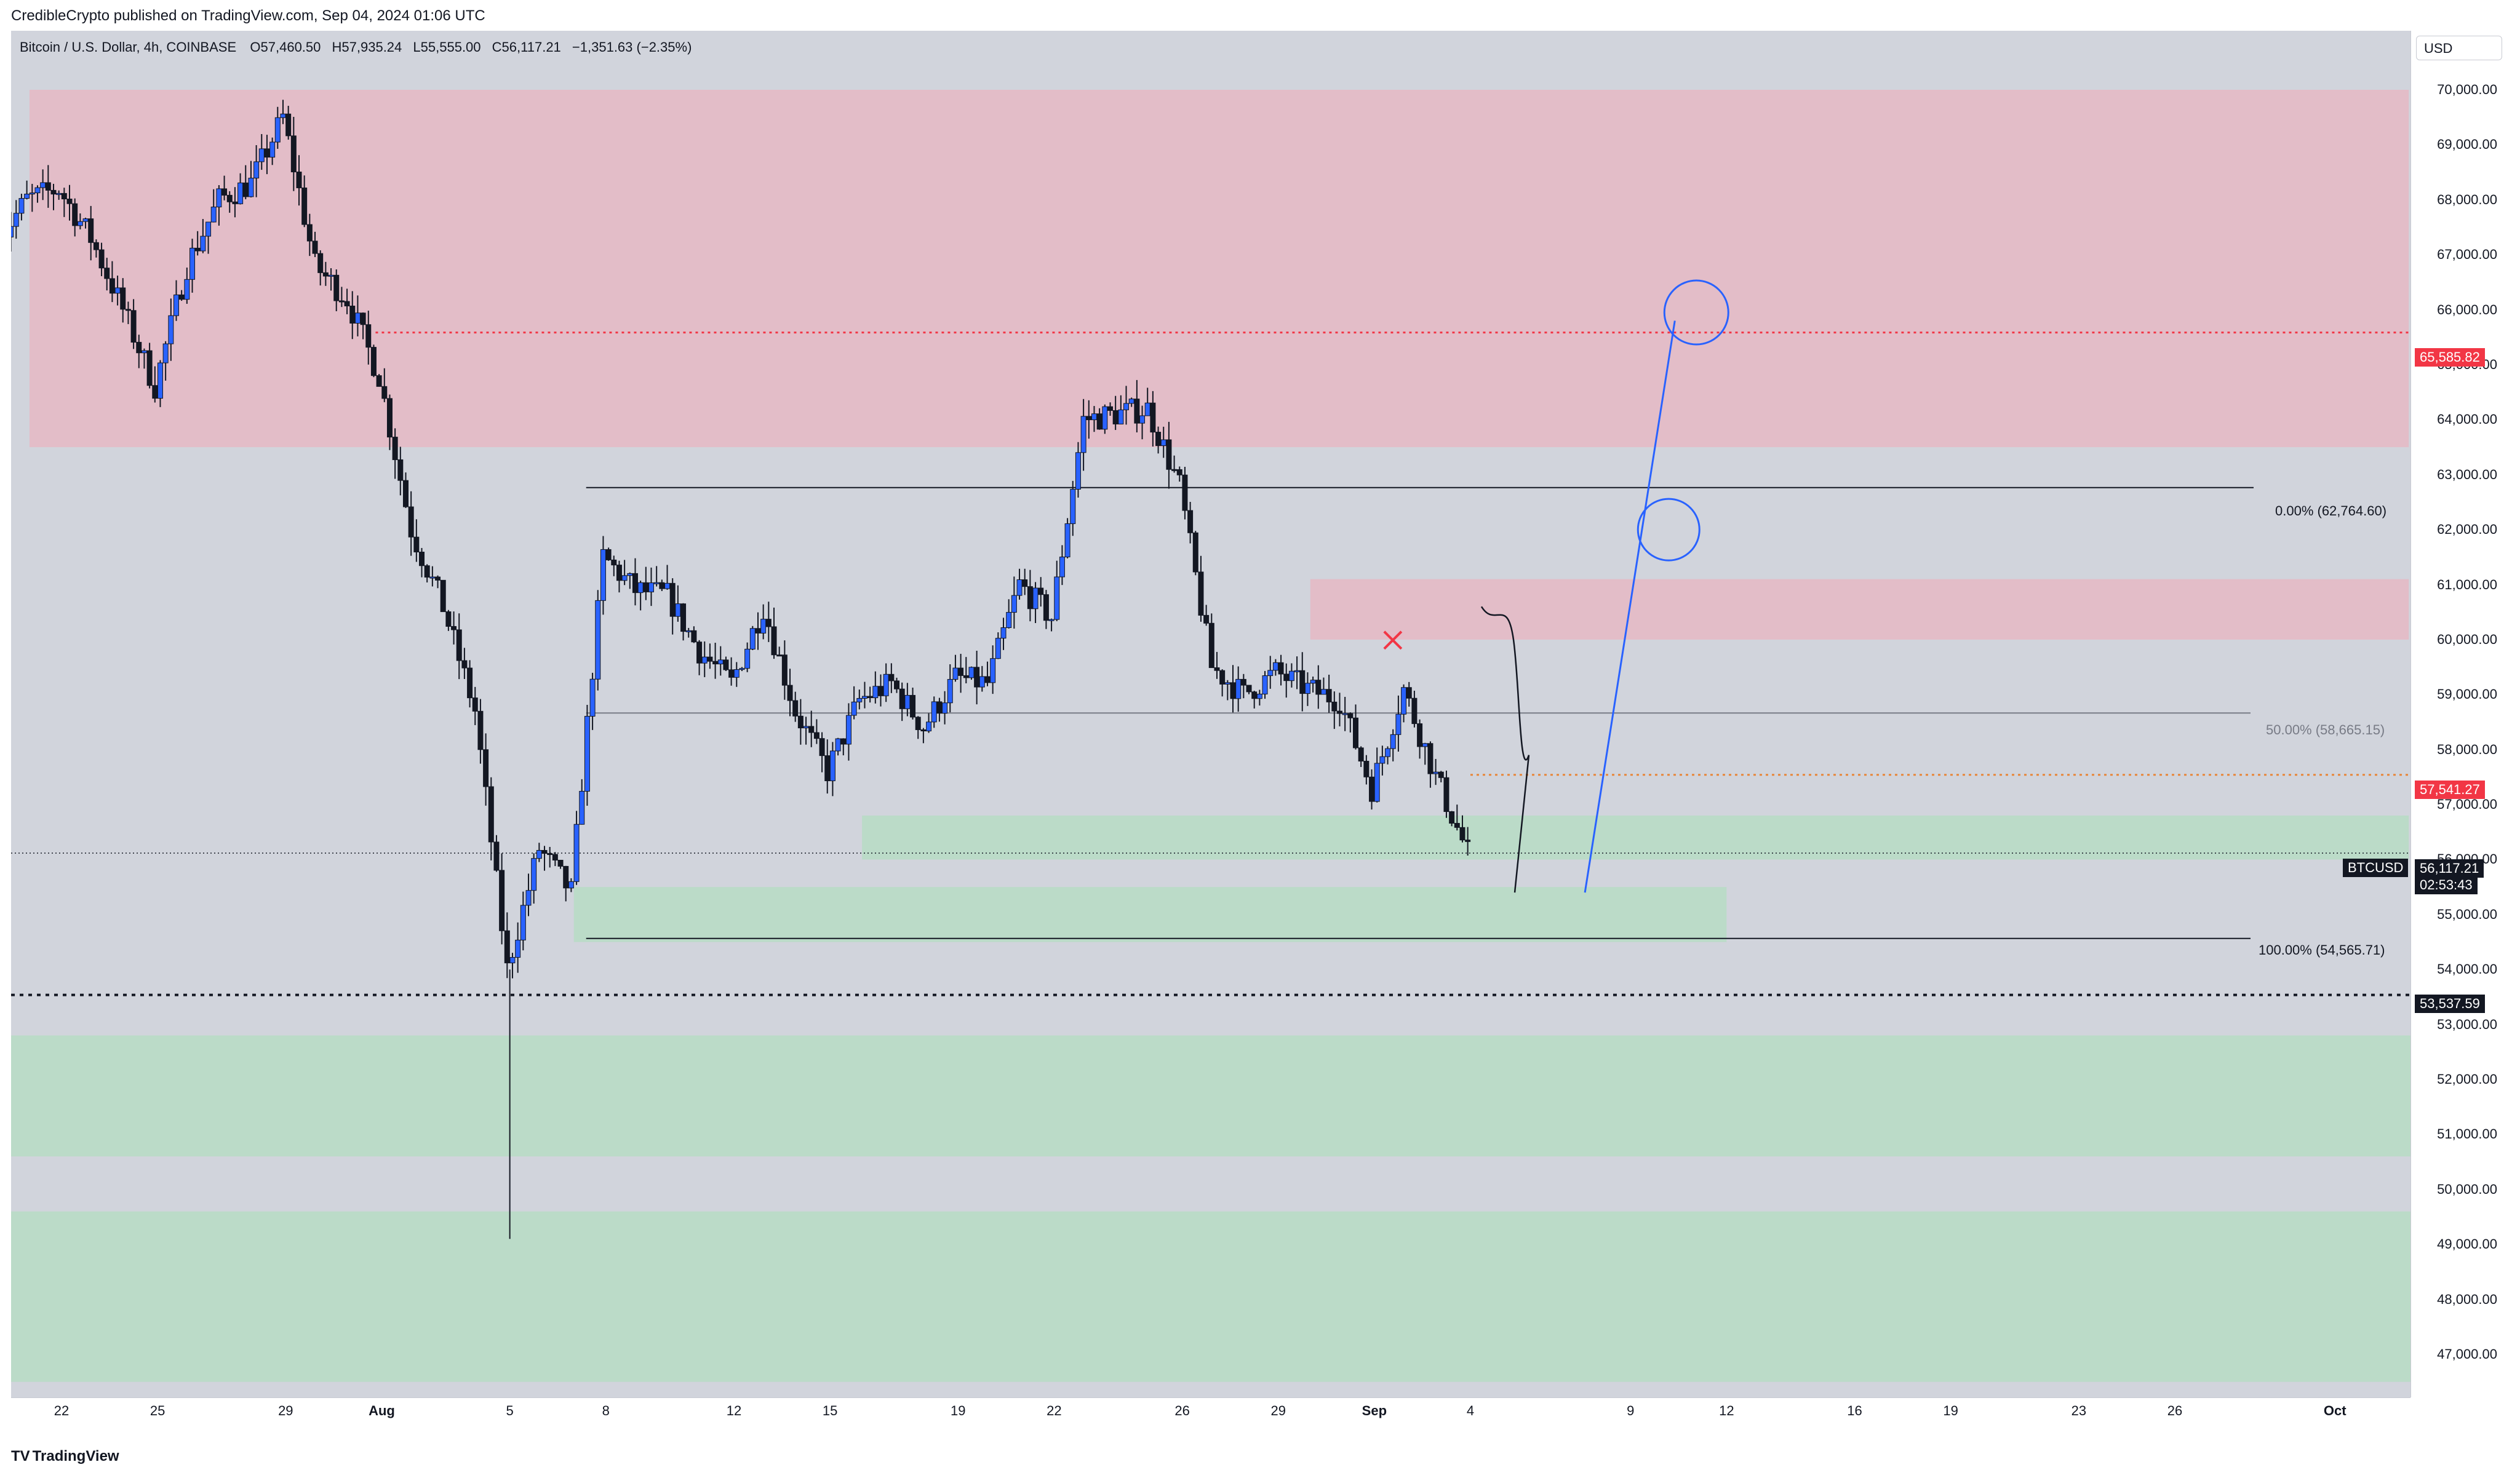 Image resolution: width=2520 pixels, height=1478 pixels. I want to click on projection-arrow, so click(1630, 606).